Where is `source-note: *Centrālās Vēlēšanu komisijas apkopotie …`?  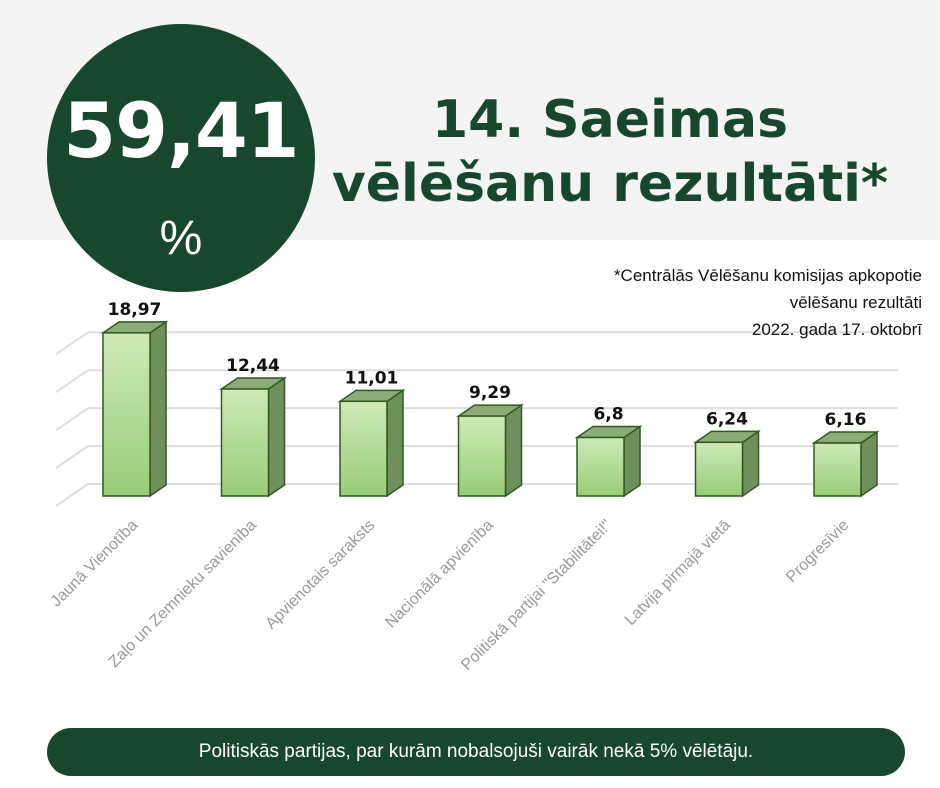
source-note: *Centrālās Vēlēšanu komisijas apkopotie … is located at coordinates (682, 302).